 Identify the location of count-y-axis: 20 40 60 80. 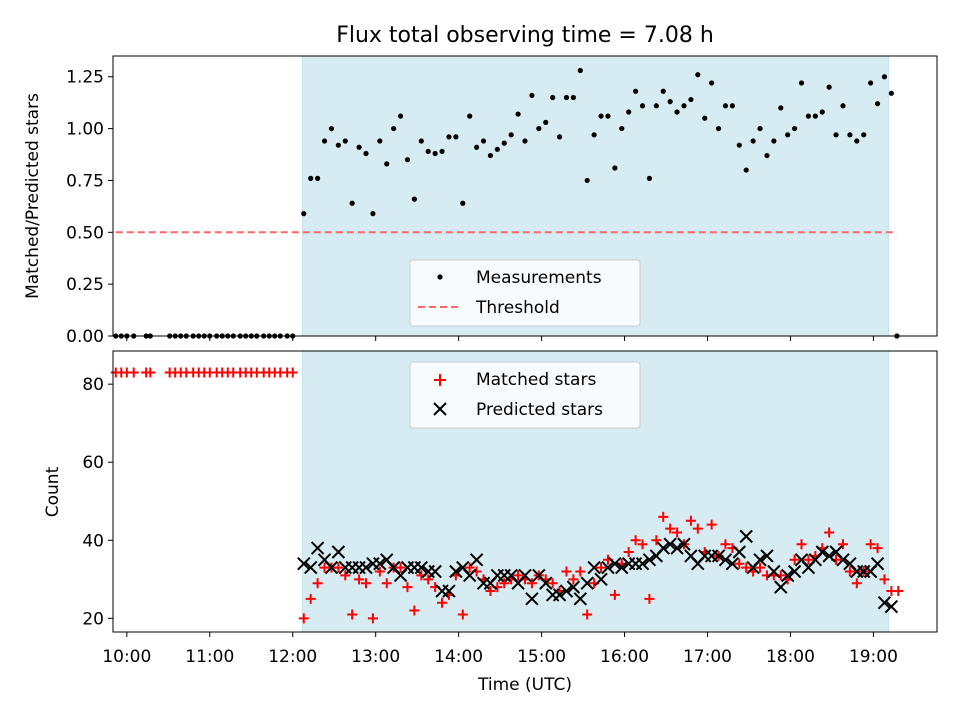
(97, 502).